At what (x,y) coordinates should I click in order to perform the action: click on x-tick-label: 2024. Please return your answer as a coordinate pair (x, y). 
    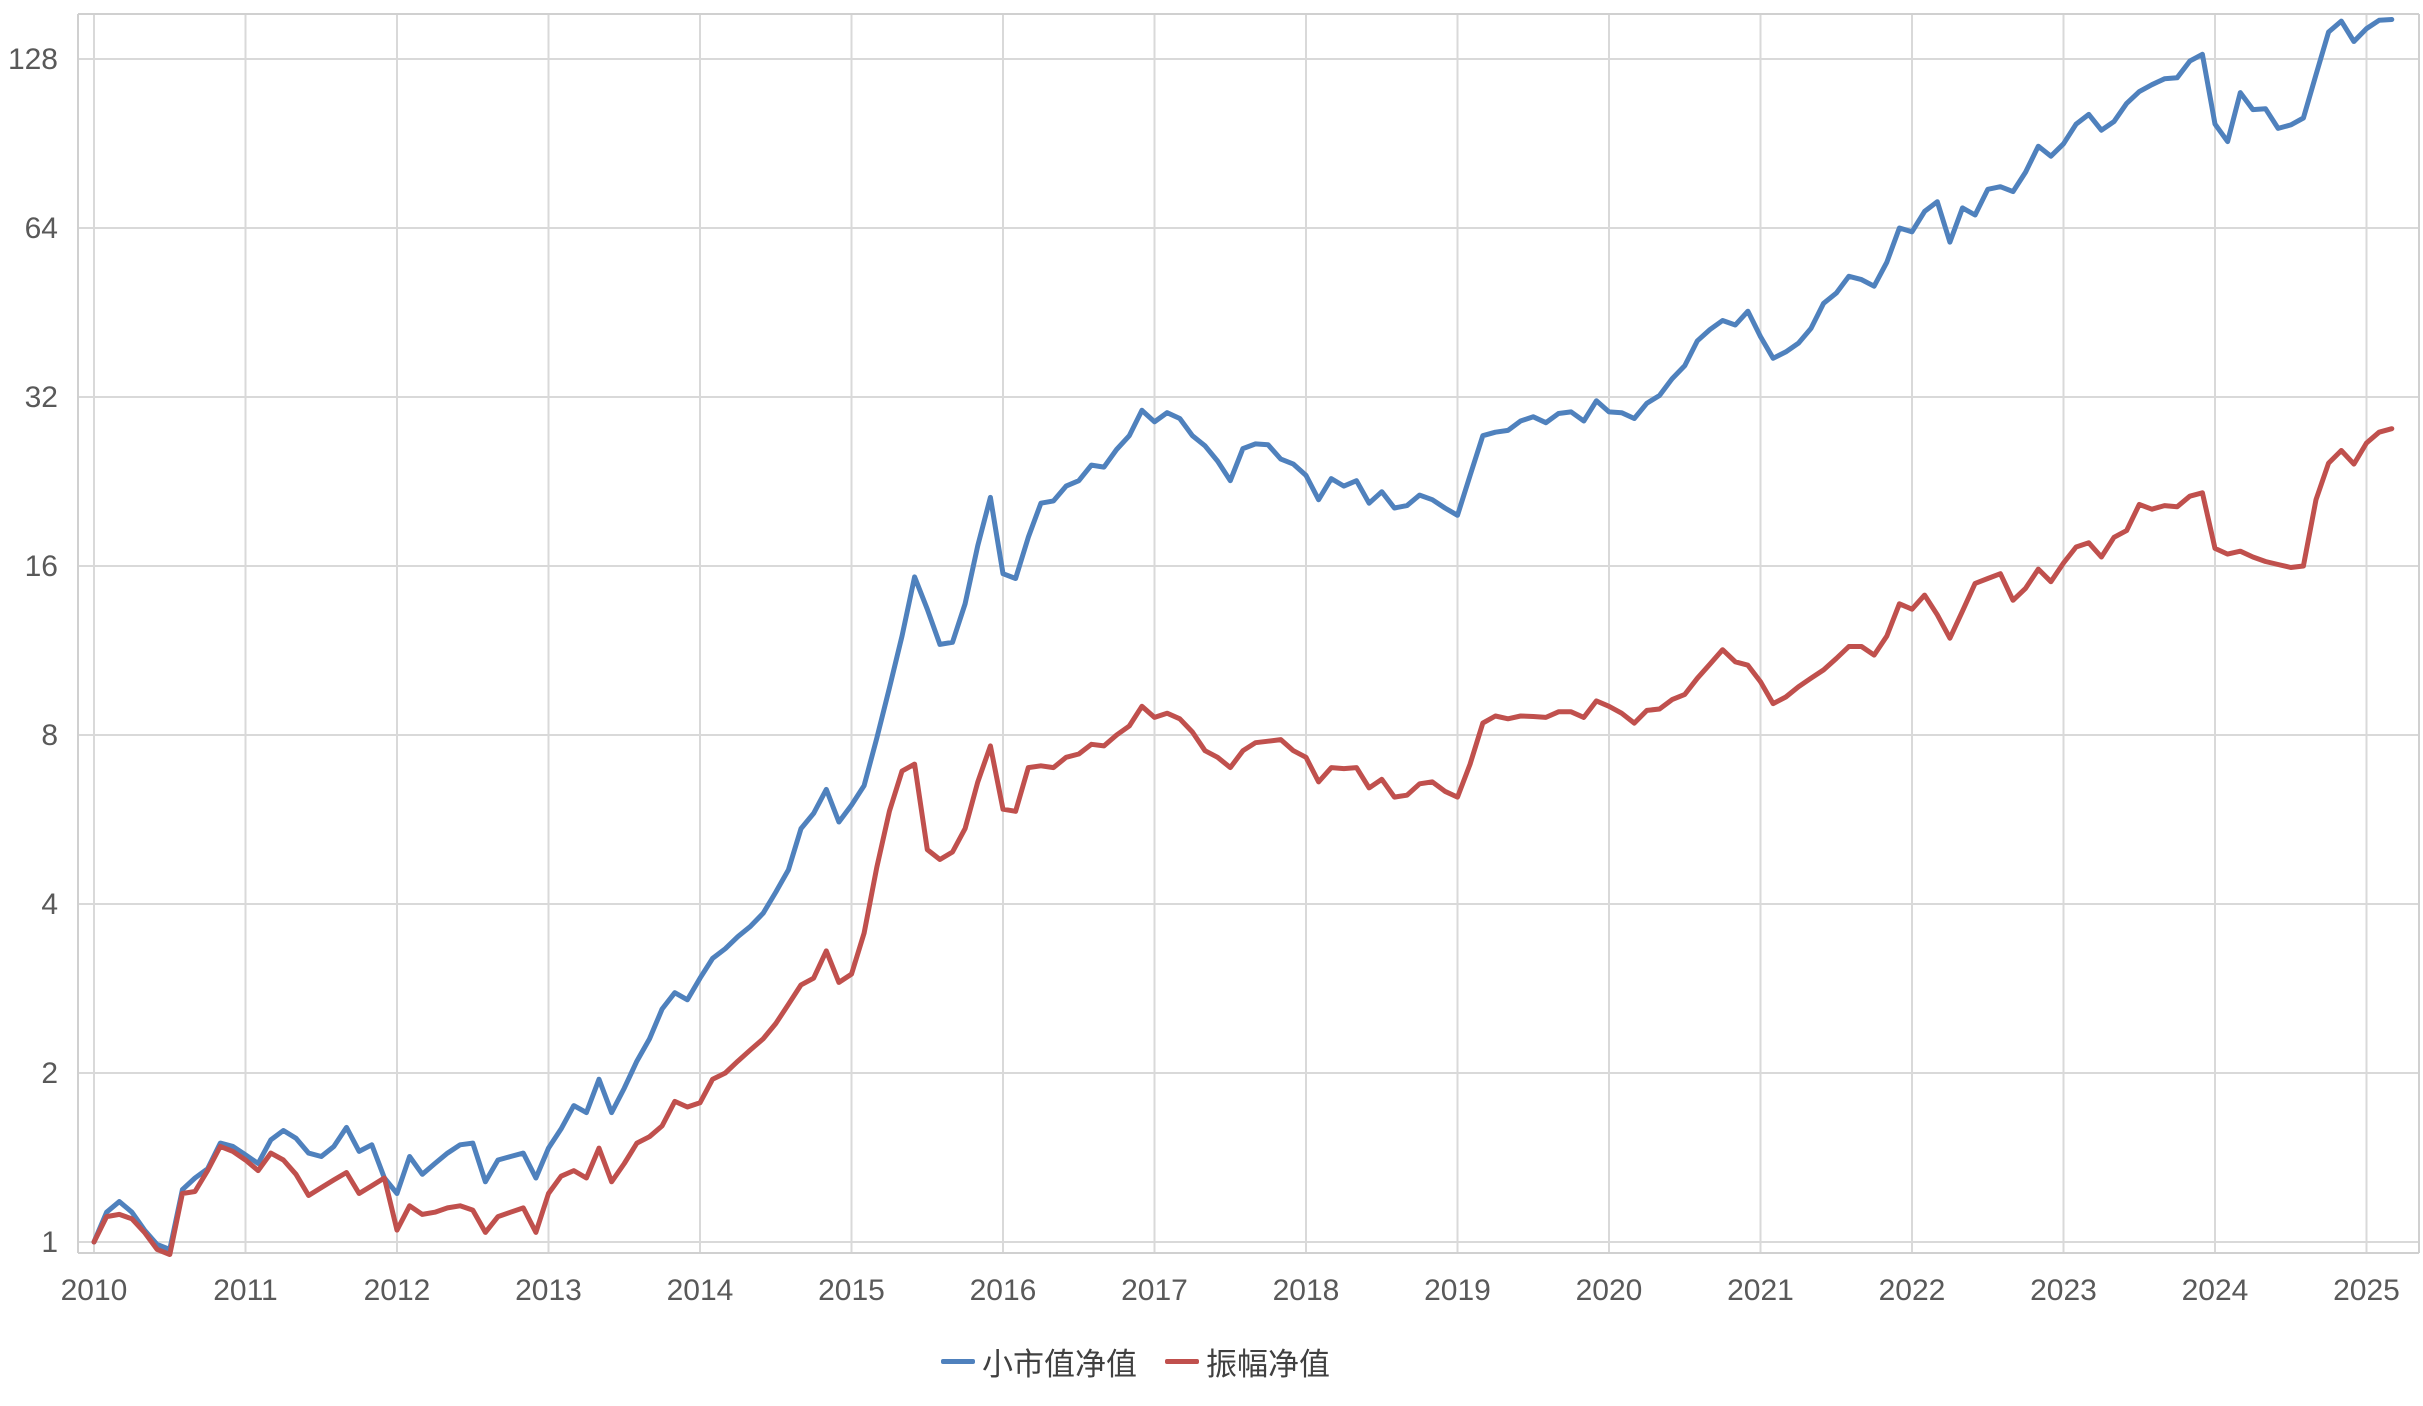
    Looking at the image, I should click on (2215, 1290).